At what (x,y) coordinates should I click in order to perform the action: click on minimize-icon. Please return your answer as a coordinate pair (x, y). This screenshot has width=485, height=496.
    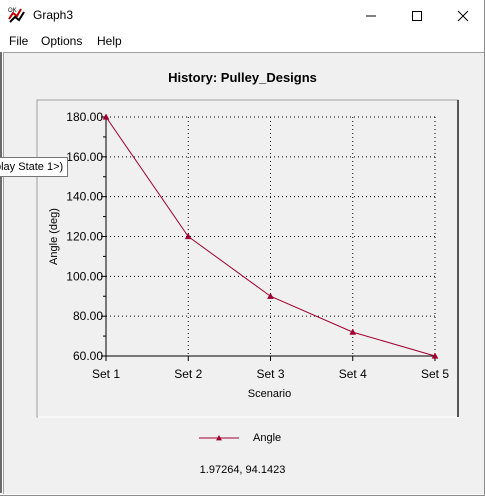
    Looking at the image, I should click on (371, 15).